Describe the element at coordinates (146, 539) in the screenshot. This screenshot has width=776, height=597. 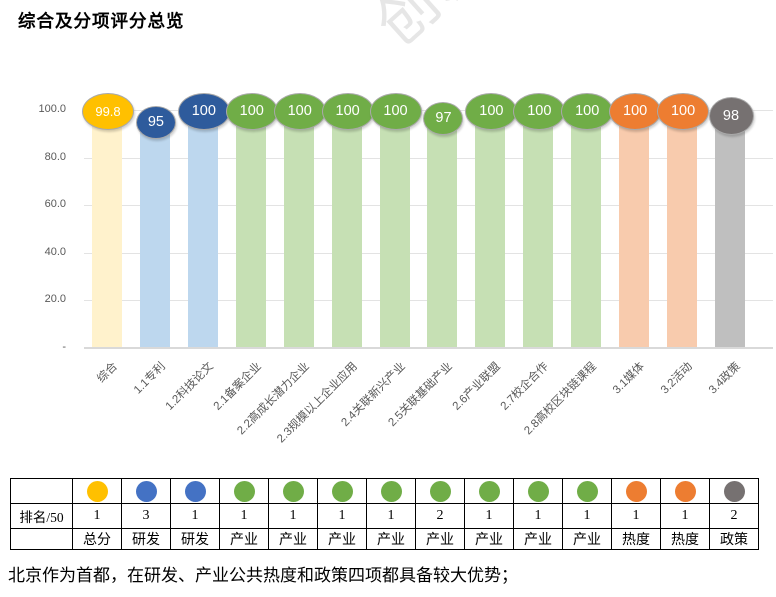
I see `category-cell: 研发` at that location.